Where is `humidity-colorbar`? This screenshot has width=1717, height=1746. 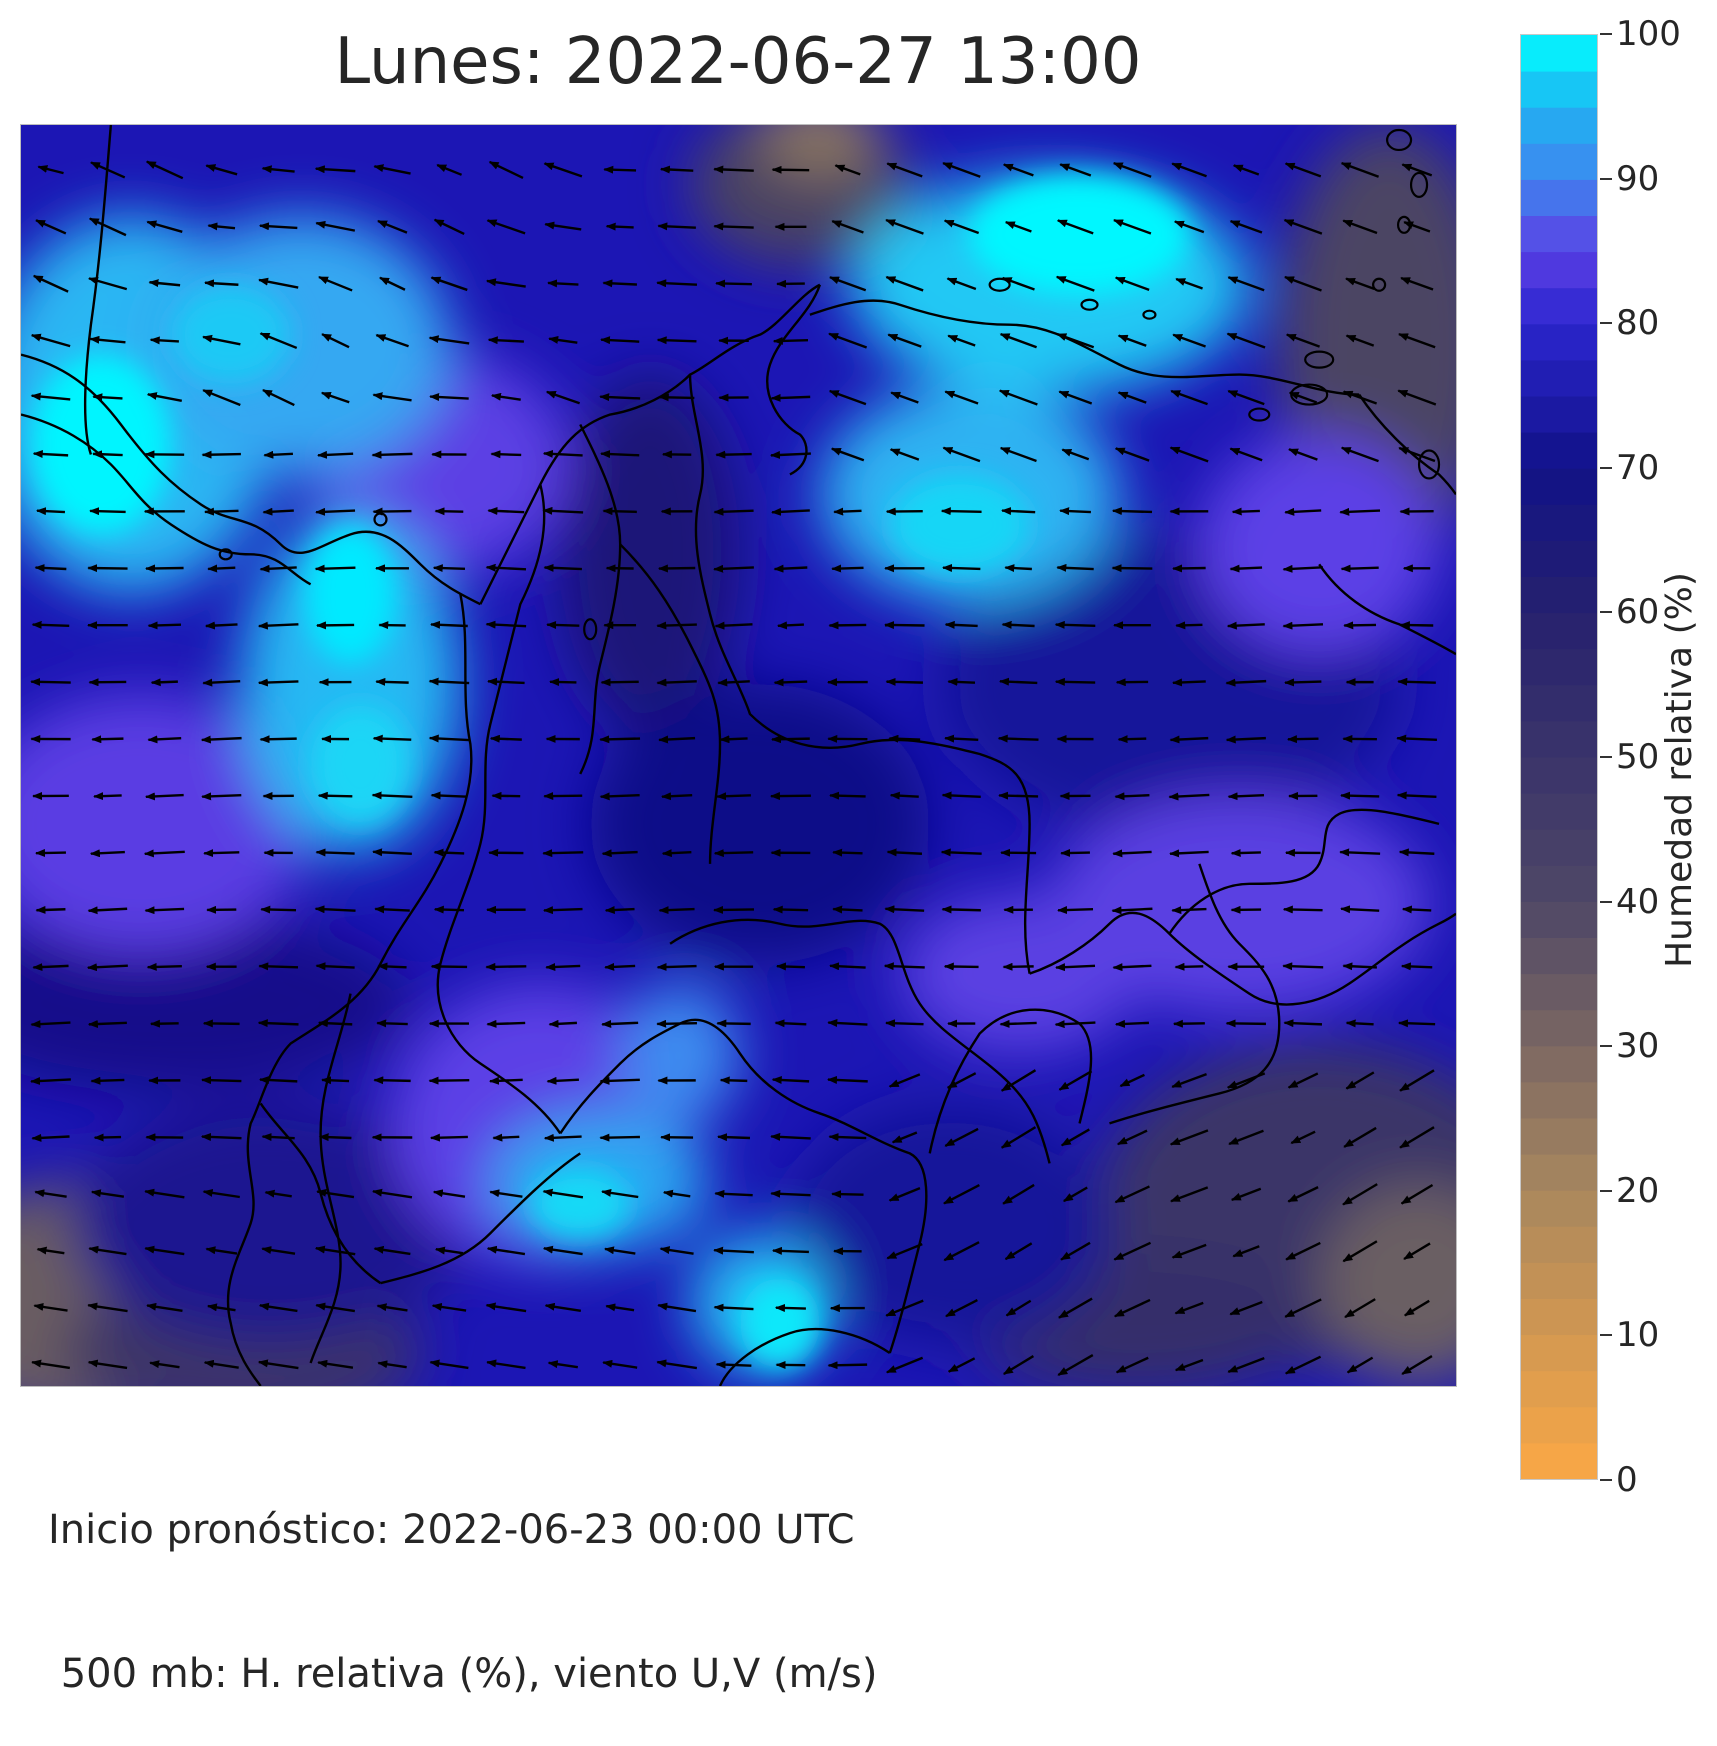
humidity-colorbar is located at coordinates (1559, 757).